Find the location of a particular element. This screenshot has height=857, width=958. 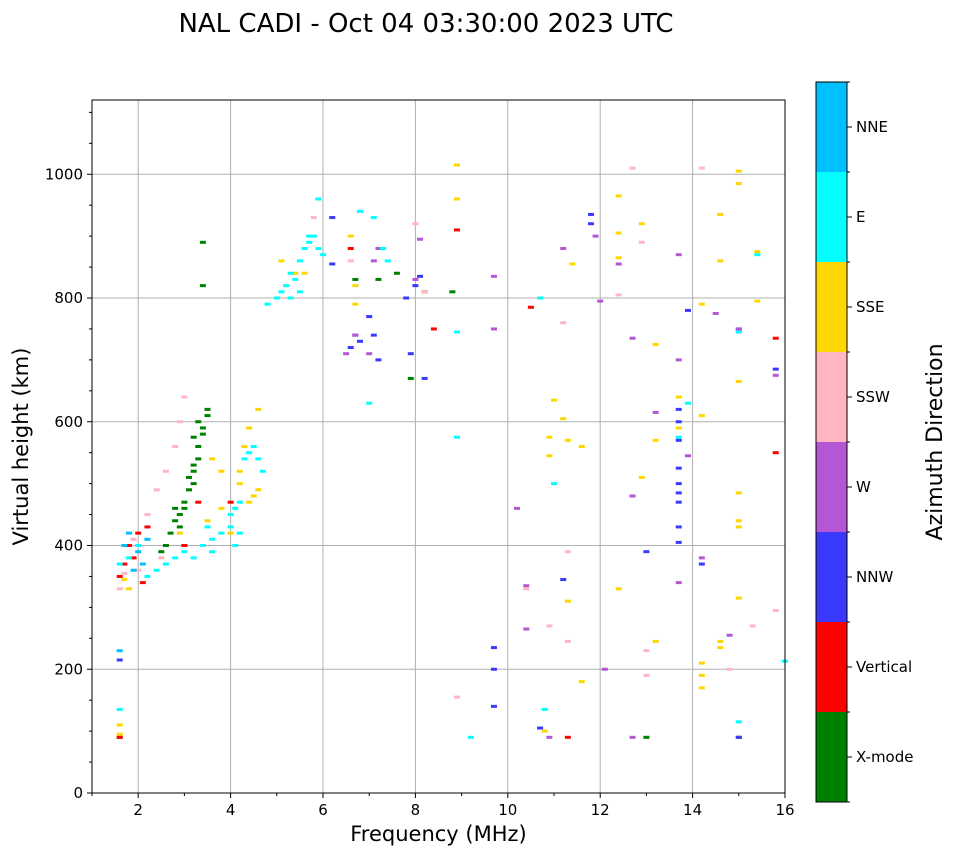

y-tick-label: 200 is located at coordinates (68, 669).